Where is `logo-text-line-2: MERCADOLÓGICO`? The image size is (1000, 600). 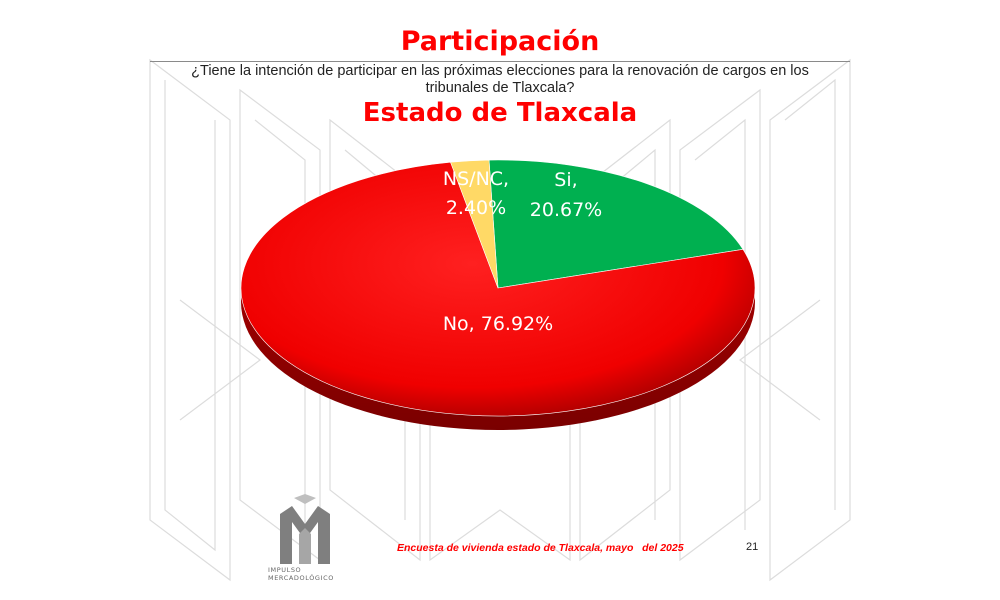 logo-text-line-2: MERCADOLÓGICO is located at coordinates (301, 578).